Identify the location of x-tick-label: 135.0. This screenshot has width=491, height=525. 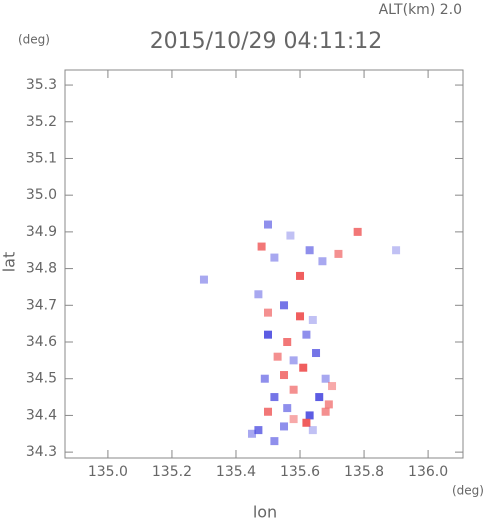
(108, 472).